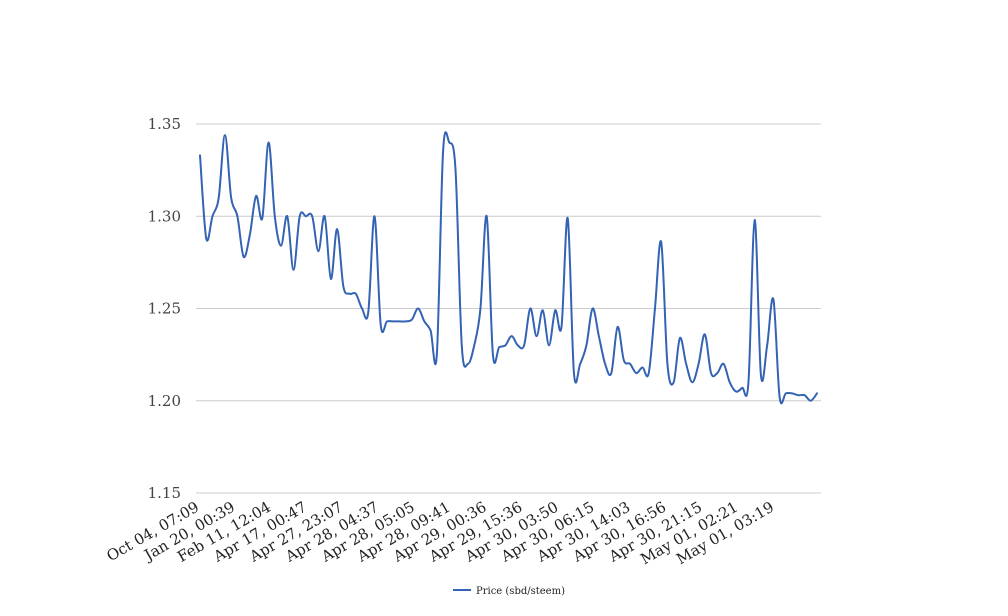 Image resolution: width=1008 pixels, height=616 pixels. What do you see at coordinates (164, 401) in the screenshot?
I see `y-tick-label: 1.20` at bounding box center [164, 401].